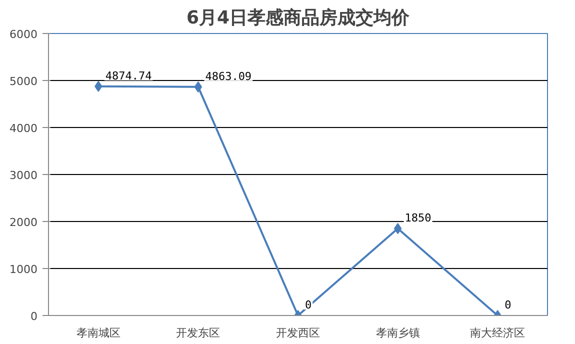 The width and height of the screenshot is (575, 344). What do you see at coordinates (298, 333) in the screenshot?
I see `x-tick-label: 开发西区` at bounding box center [298, 333].